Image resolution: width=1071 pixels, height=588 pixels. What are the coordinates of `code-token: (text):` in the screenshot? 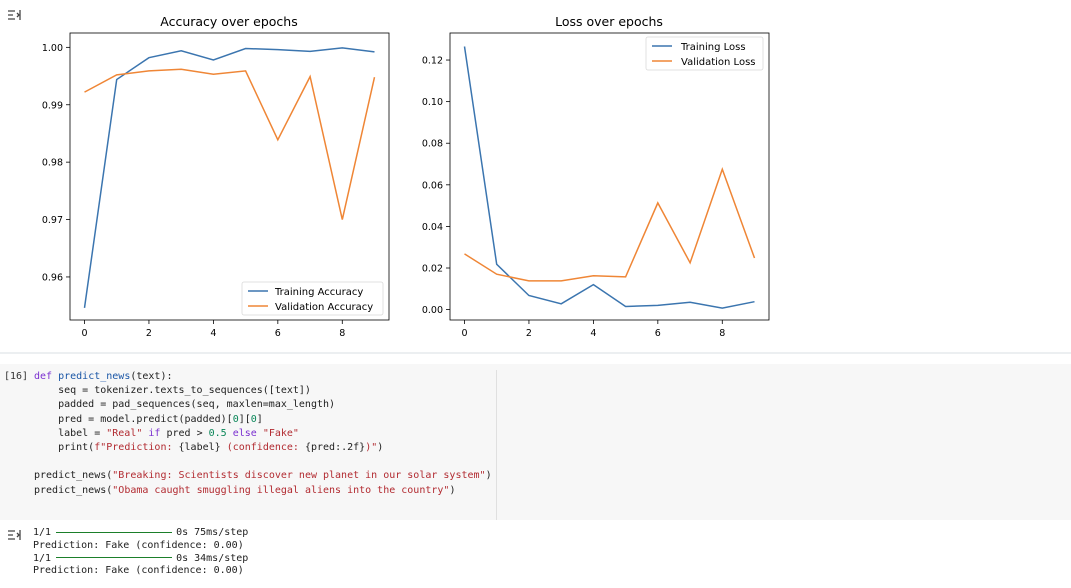 It's located at (151, 376).